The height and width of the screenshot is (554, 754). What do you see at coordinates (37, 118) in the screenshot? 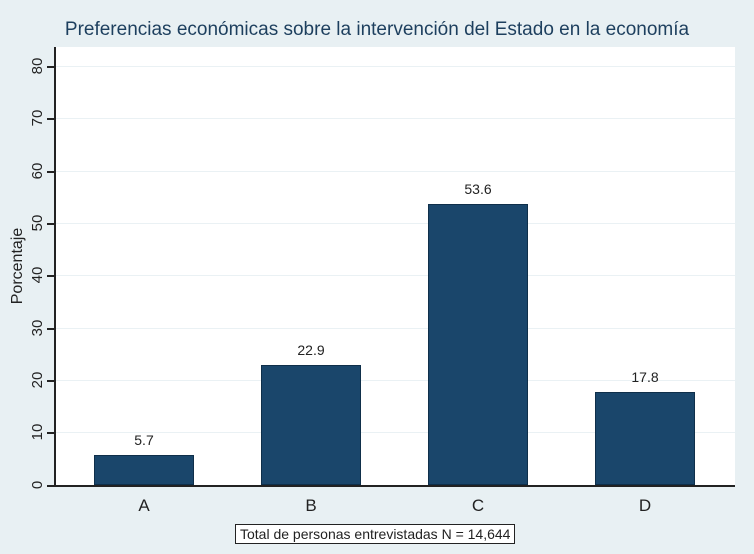
I see `y-tick-label: 70` at bounding box center [37, 118].